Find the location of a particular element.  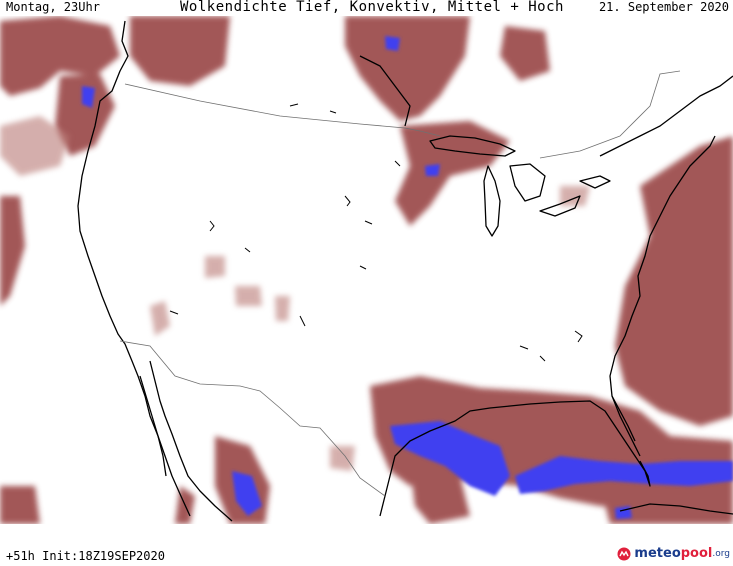

convective-hudson is located at coordinates (392, 43).